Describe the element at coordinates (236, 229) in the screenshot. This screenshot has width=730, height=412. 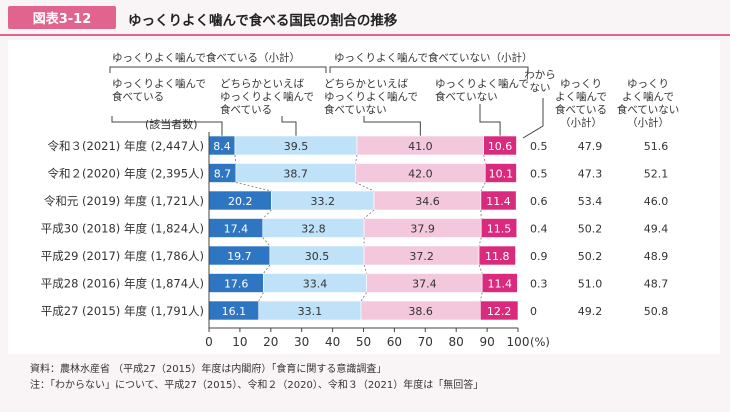
I see `bar-value-label: 17.4` at that location.